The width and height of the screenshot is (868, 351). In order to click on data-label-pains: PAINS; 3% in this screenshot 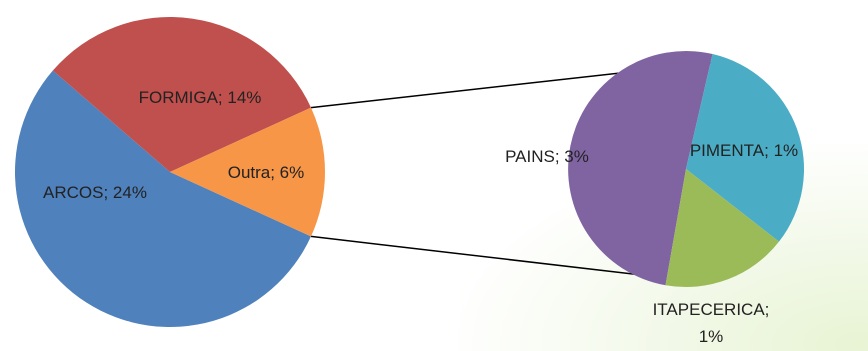, I will do `click(547, 156)`.